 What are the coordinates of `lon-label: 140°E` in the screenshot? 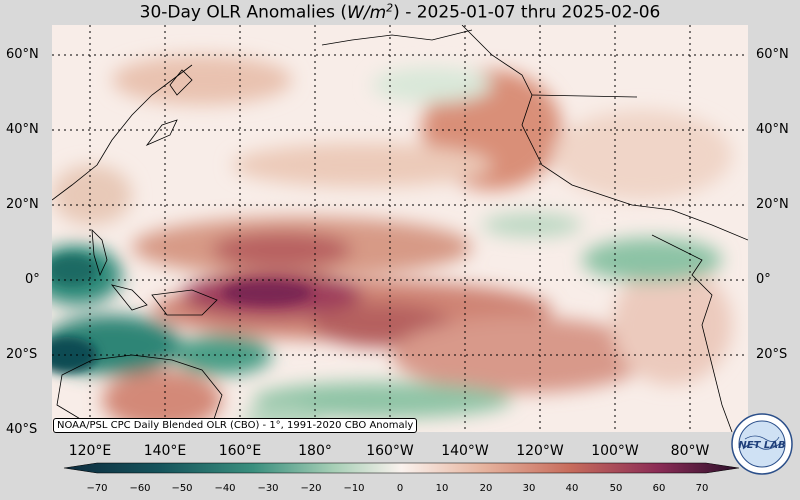 It's located at (165, 451).